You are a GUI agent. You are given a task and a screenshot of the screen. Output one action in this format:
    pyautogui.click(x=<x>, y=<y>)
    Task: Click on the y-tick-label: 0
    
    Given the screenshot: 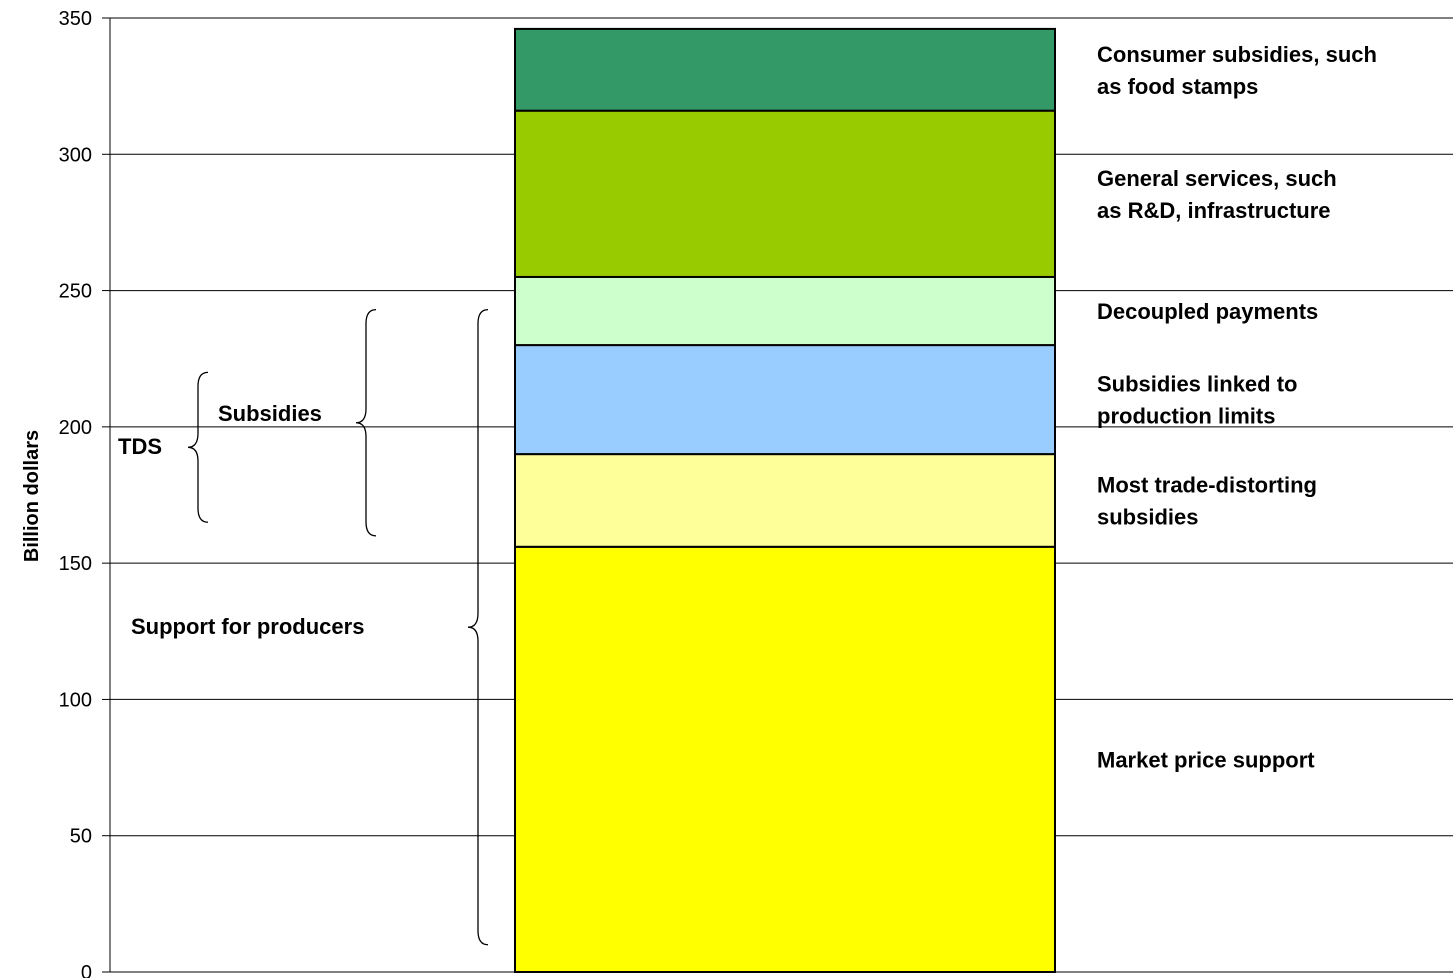 What is the action you would take?
    pyautogui.click(x=86, y=970)
    